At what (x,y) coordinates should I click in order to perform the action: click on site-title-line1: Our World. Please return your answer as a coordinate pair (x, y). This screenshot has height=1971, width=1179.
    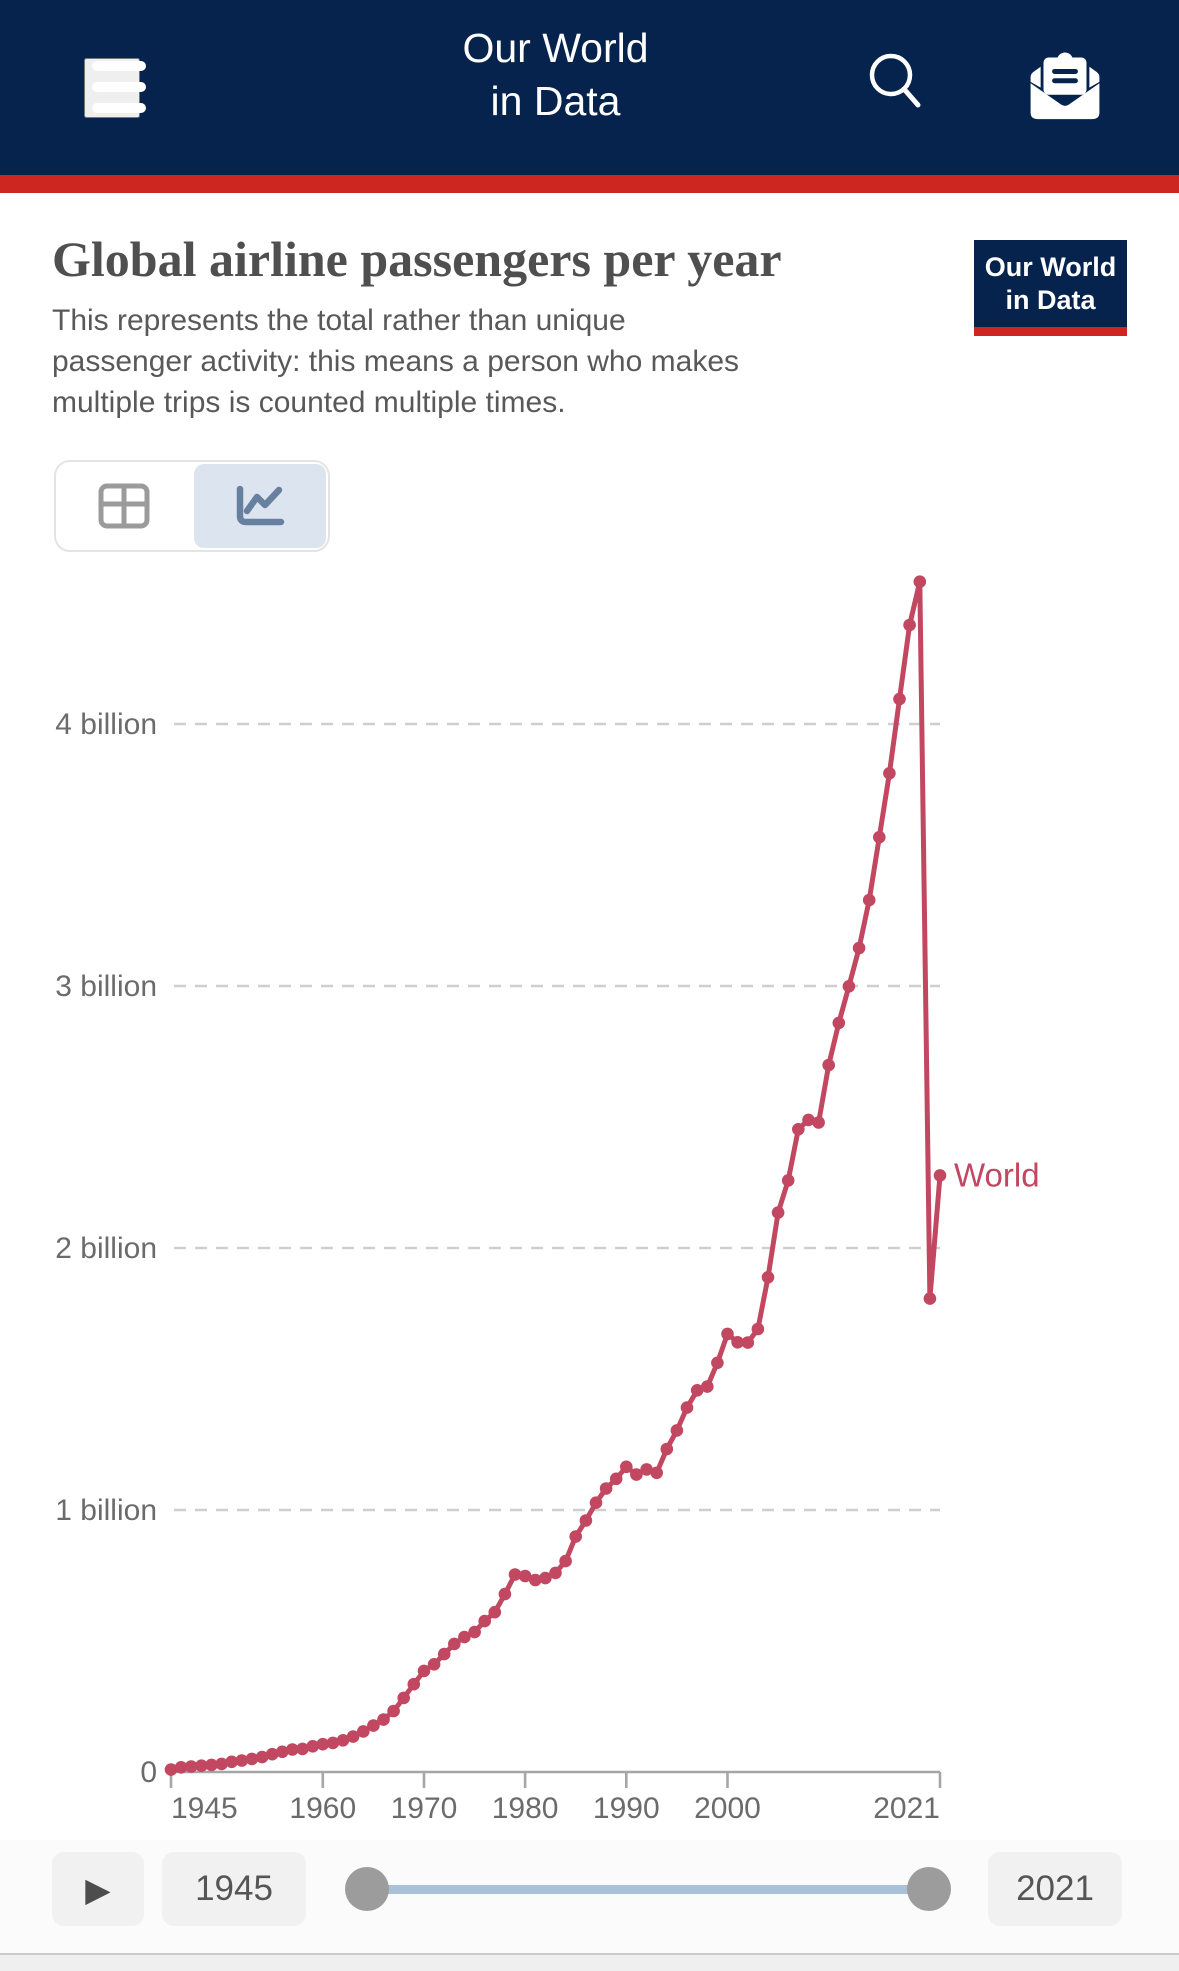
    Looking at the image, I should click on (555, 48).